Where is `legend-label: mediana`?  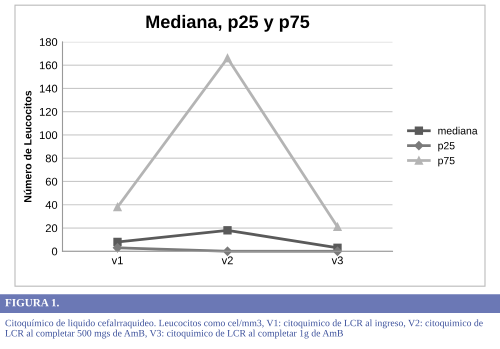 legend-label: mediana is located at coordinates (458, 130).